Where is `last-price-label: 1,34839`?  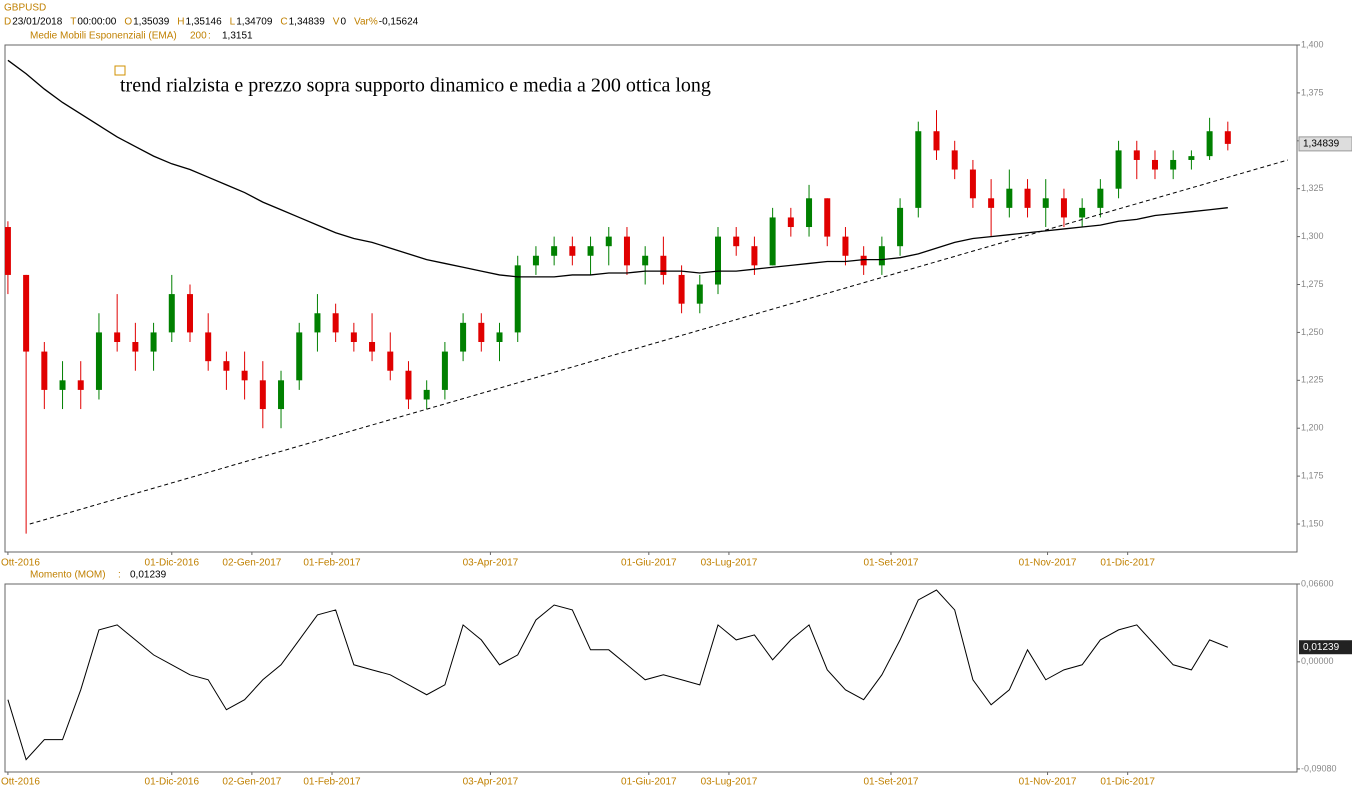
last-price-label: 1,34839 is located at coordinates (1321, 144).